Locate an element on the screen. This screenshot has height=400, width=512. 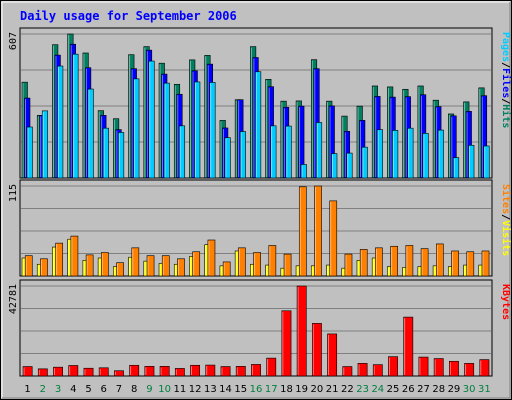
x-tick-label-day-18: 18 is located at coordinates (286, 389).